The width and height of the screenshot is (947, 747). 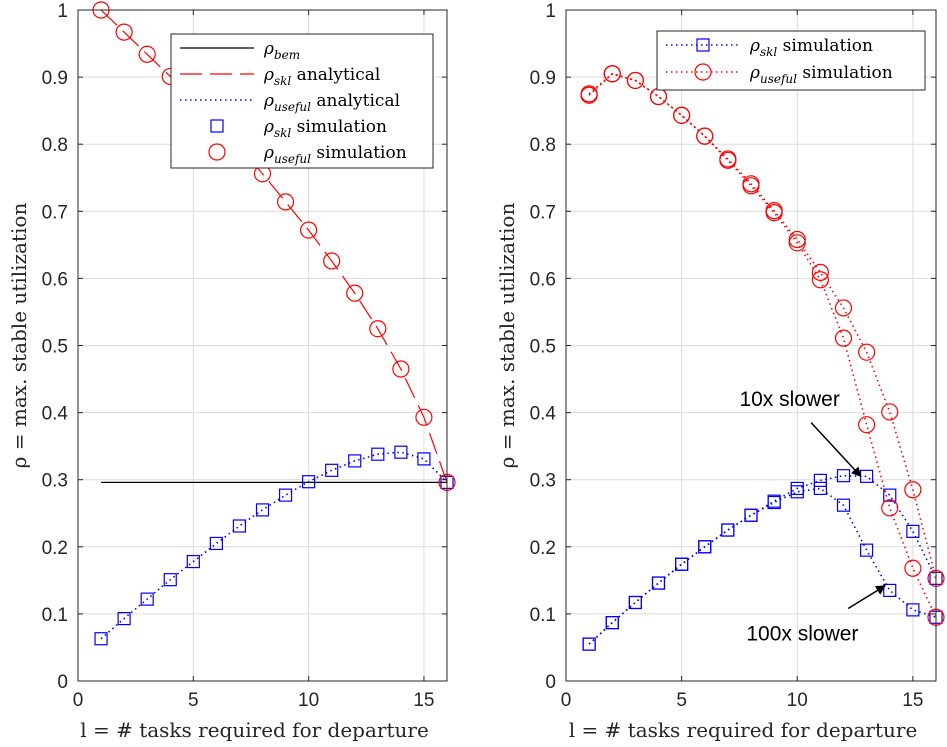 I want to click on legend-label: ρuseful analytical, so click(x=331, y=102).